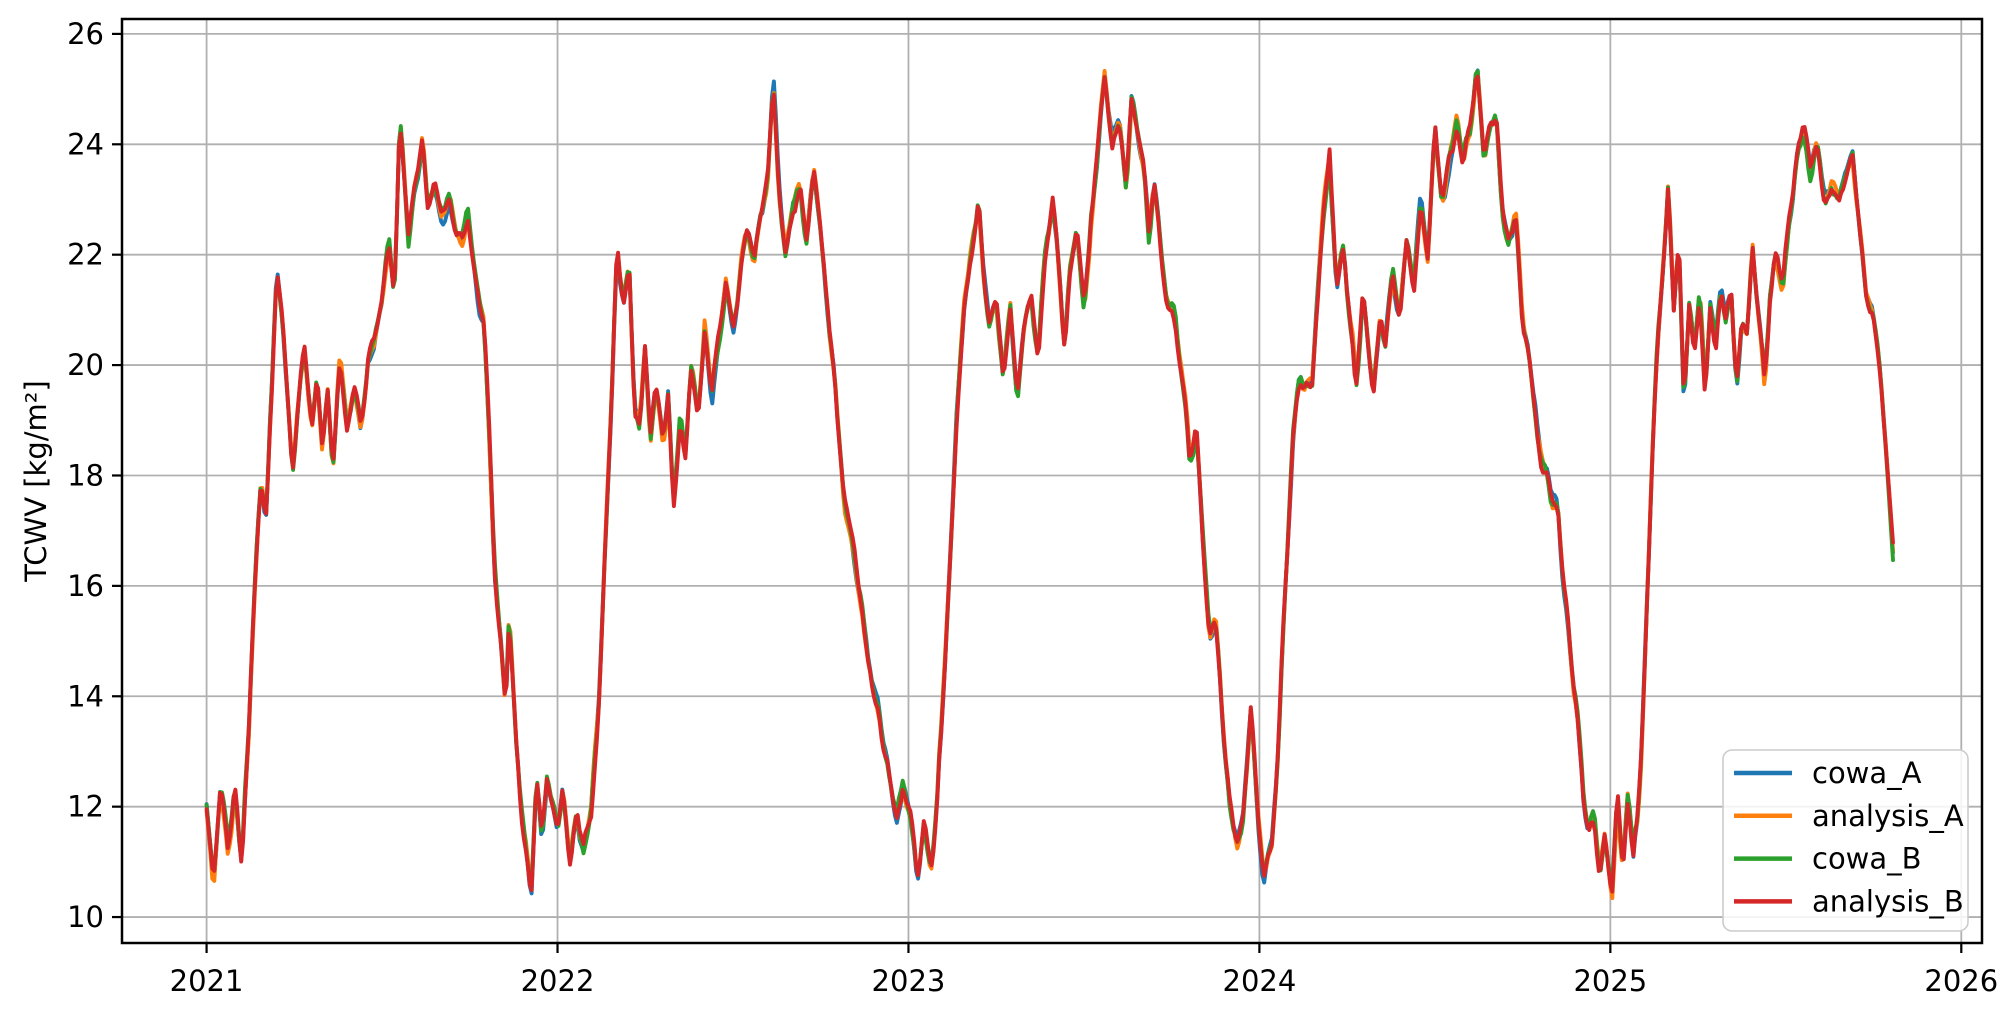 Image resolution: width=2011 pixels, height=1011 pixels. Describe the element at coordinates (1867, 773) in the screenshot. I see `legend-label-cowa_A: cowa_A` at that location.